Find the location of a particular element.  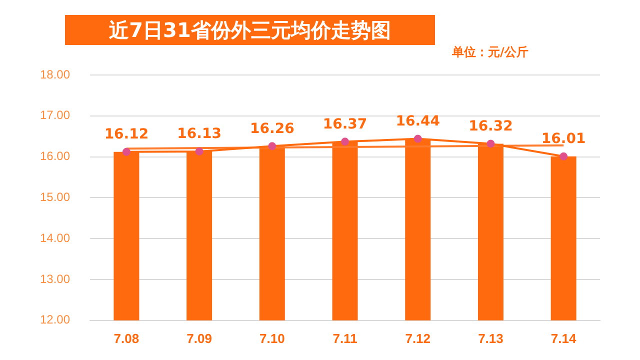

y-tick-label: 13.00 is located at coordinates (55, 279).